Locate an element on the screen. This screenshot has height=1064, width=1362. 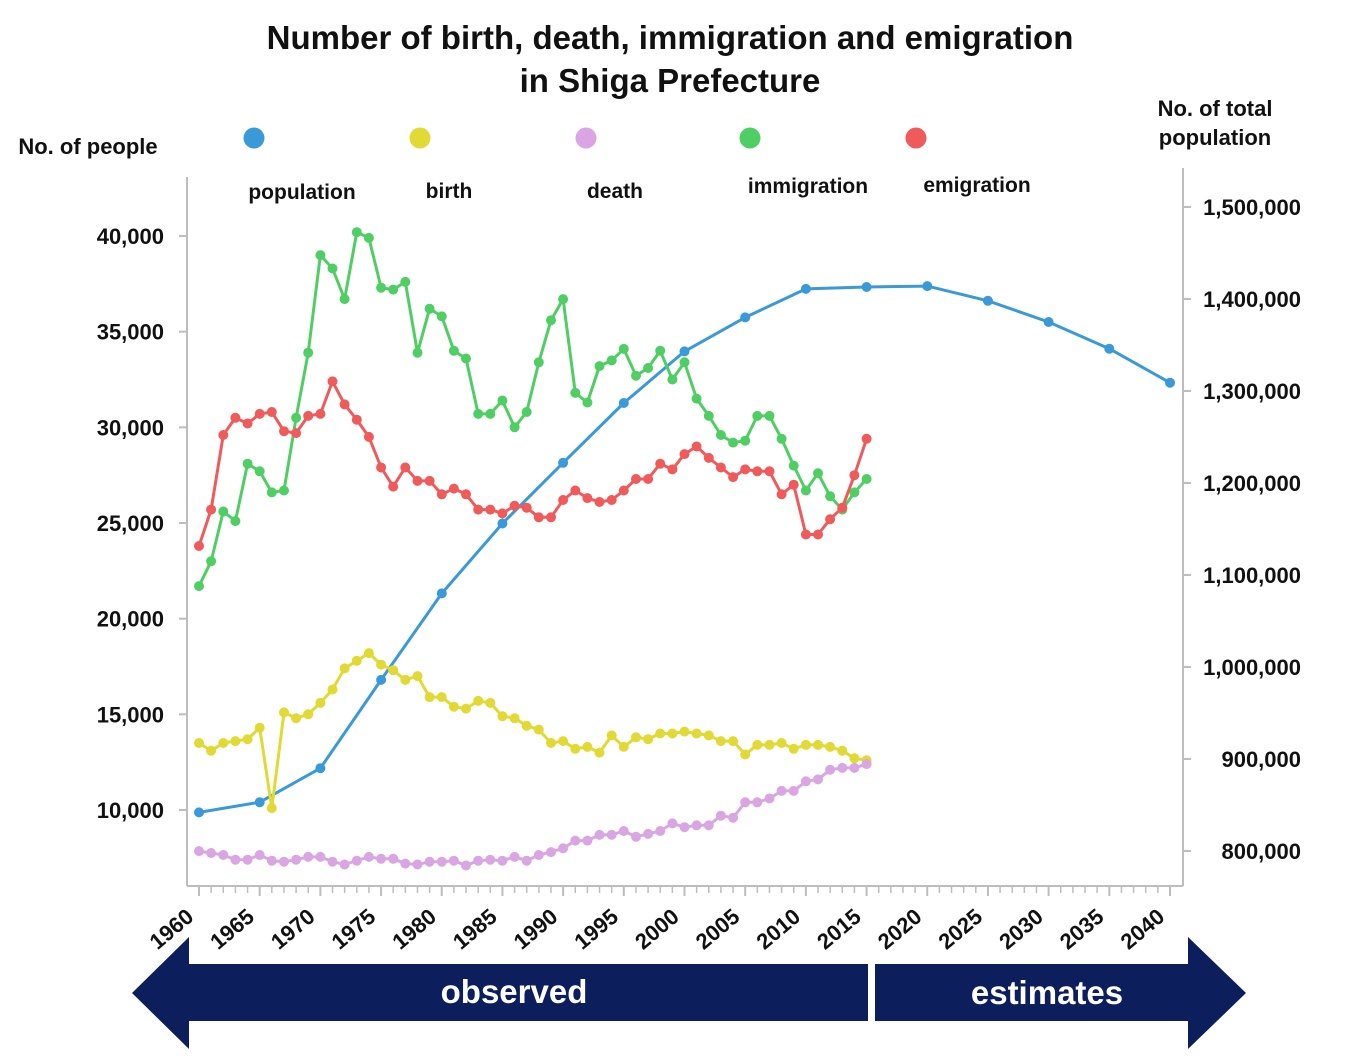
x-tick-label: 1965 is located at coordinates (232, 929).